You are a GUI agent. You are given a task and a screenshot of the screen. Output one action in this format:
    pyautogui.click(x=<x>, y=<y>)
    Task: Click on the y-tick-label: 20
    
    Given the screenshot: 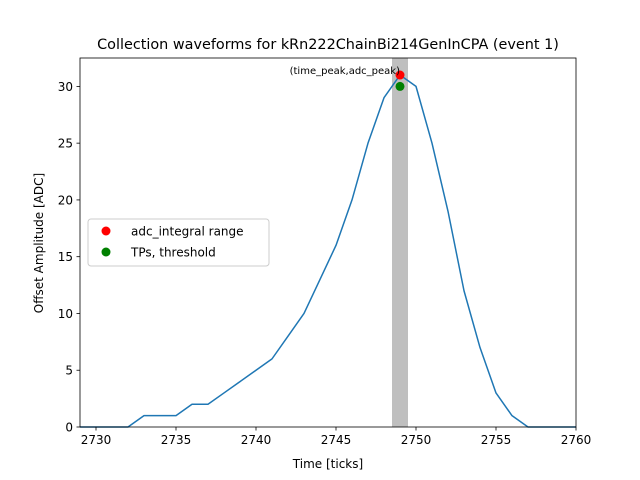 What is the action you would take?
    pyautogui.click(x=65, y=200)
    